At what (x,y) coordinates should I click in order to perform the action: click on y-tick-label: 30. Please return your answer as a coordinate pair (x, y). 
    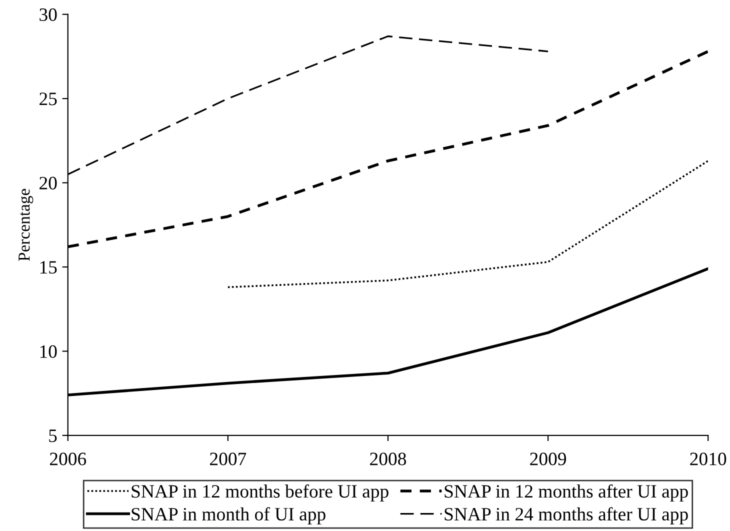
    Looking at the image, I should click on (48, 15).